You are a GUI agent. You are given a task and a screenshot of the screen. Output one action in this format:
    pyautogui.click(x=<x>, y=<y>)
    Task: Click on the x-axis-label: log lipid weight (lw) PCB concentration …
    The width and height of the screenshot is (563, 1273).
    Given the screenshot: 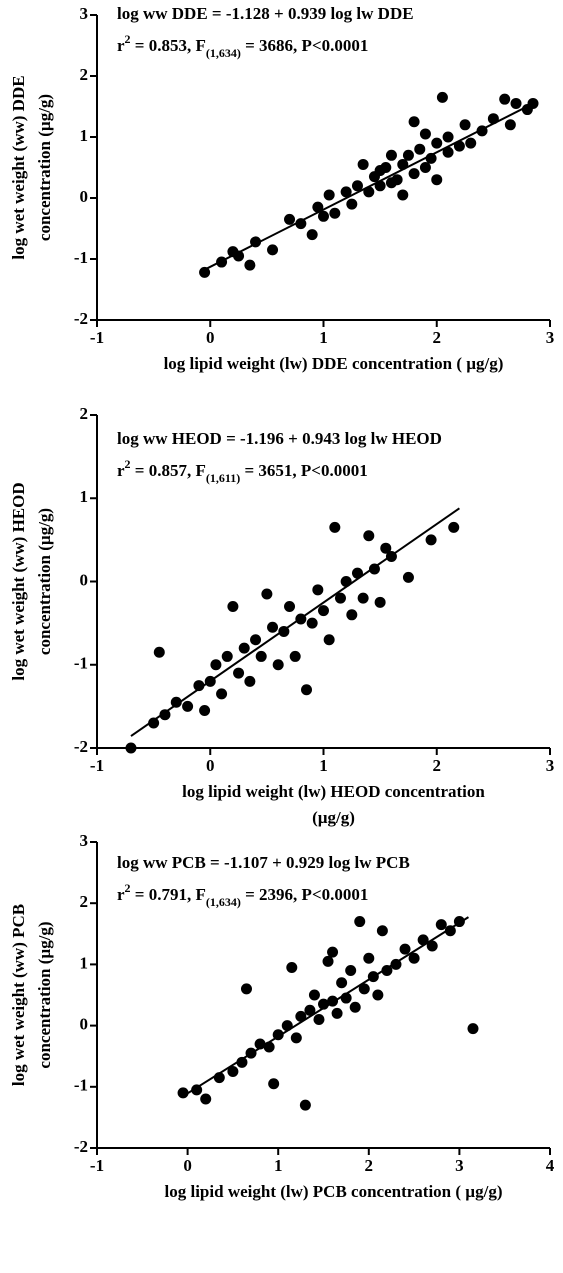 What is the action you would take?
    pyautogui.click(x=334, y=1191)
    